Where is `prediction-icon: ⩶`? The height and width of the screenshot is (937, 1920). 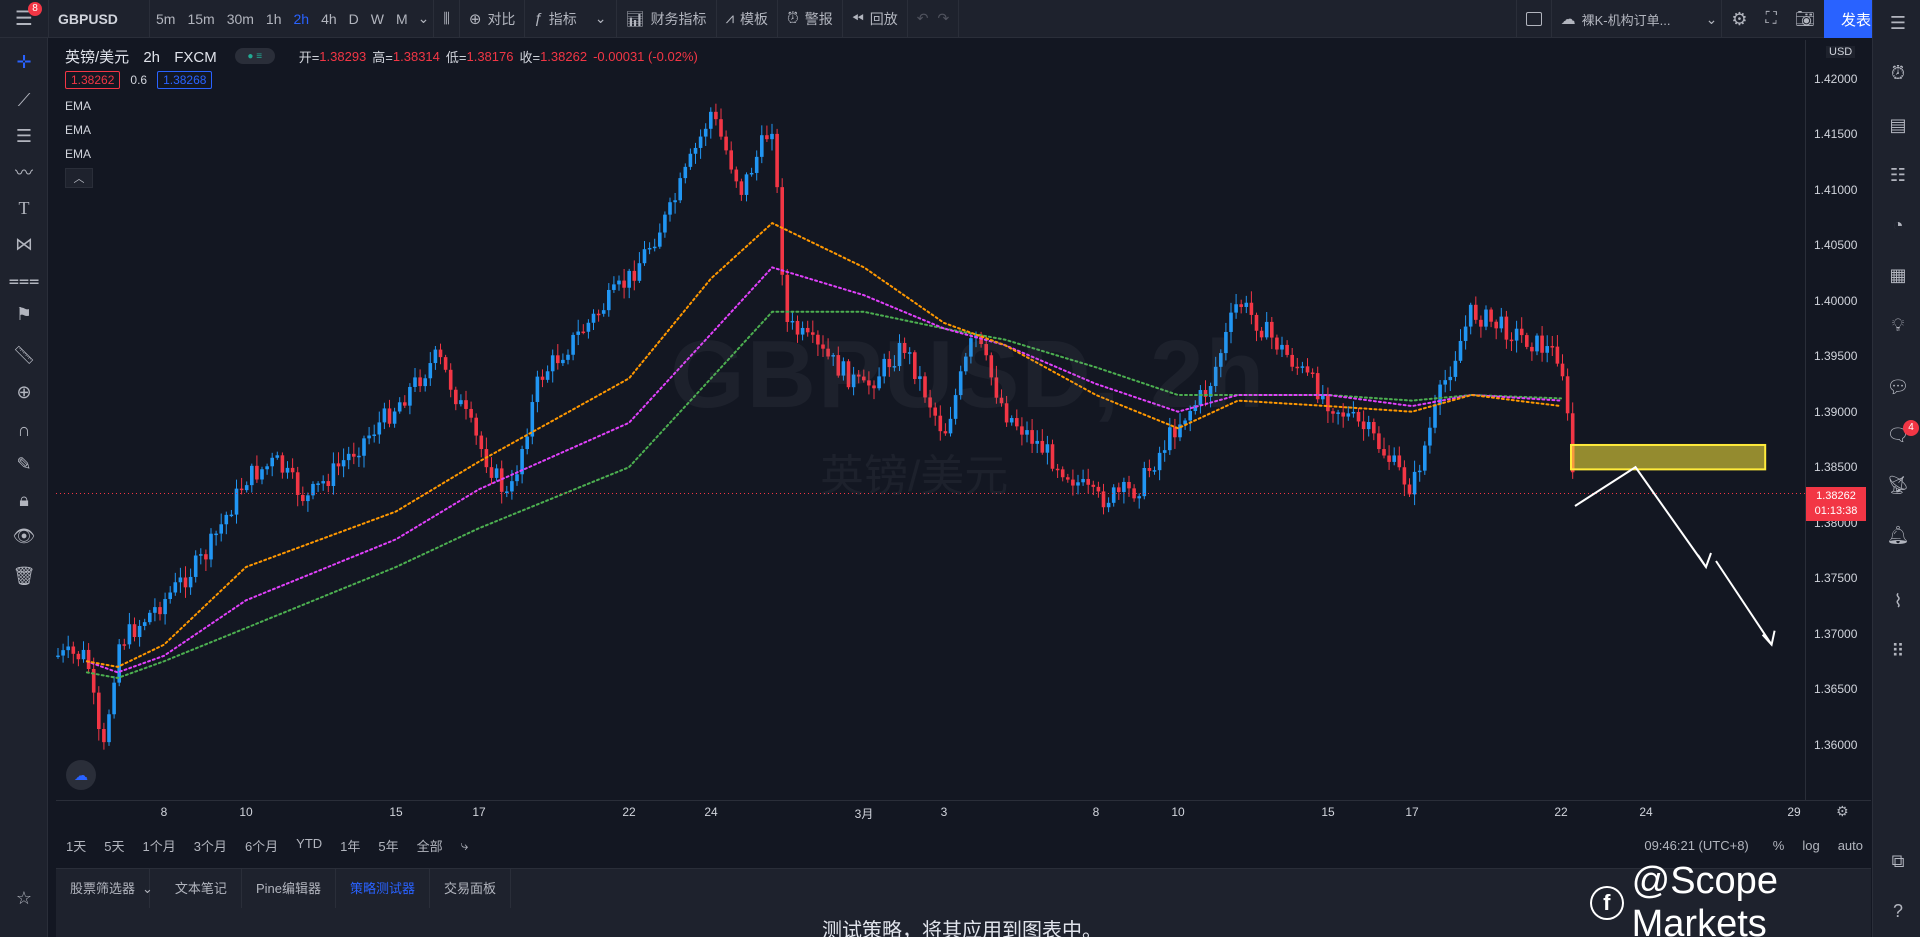
prediction-icon: ⩶ is located at coordinates (24, 279).